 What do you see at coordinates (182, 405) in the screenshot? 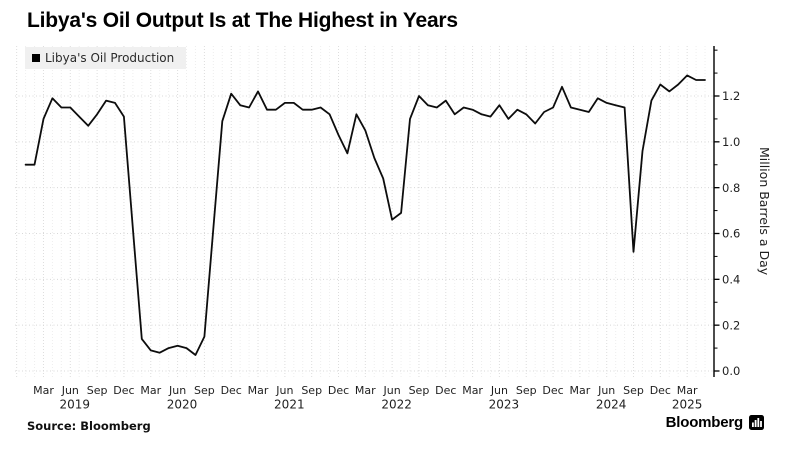
I see `x-axis-year-label: 2020` at bounding box center [182, 405].